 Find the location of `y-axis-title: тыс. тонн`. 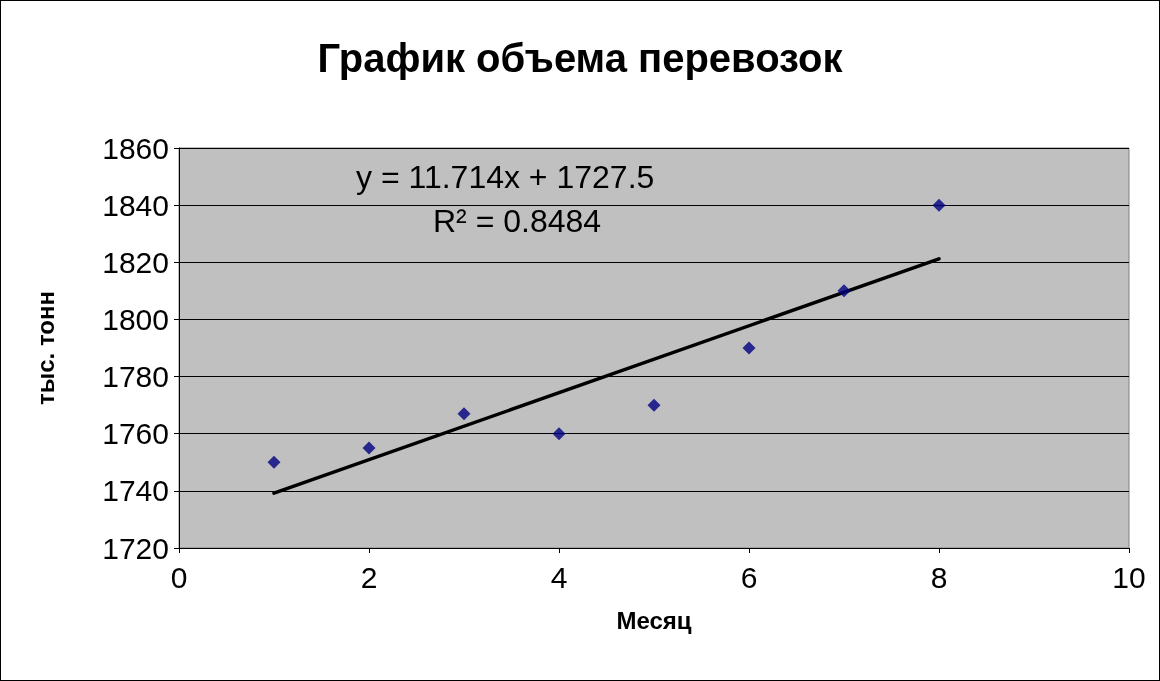

y-axis-title: тыс. тонн is located at coordinates (45, 348).